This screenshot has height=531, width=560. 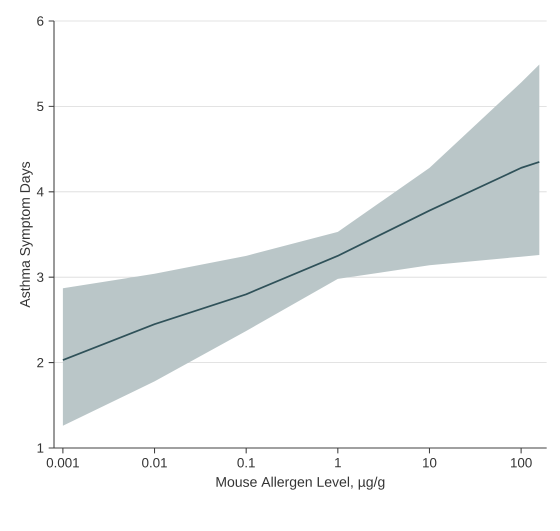 What do you see at coordinates (154, 463) in the screenshot?
I see `x-tick-label: 0.01` at bounding box center [154, 463].